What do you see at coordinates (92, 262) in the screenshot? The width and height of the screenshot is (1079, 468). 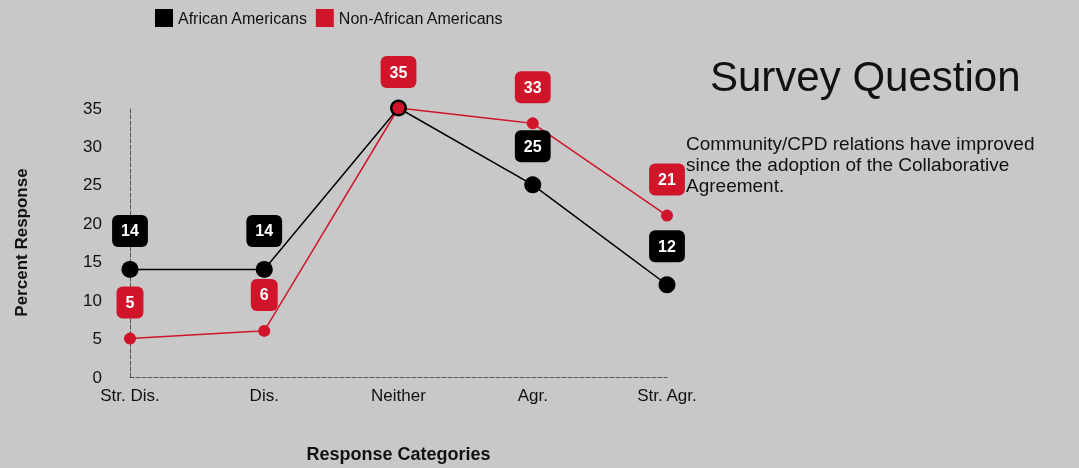 I see `y-tick-label: 15` at bounding box center [92, 262].